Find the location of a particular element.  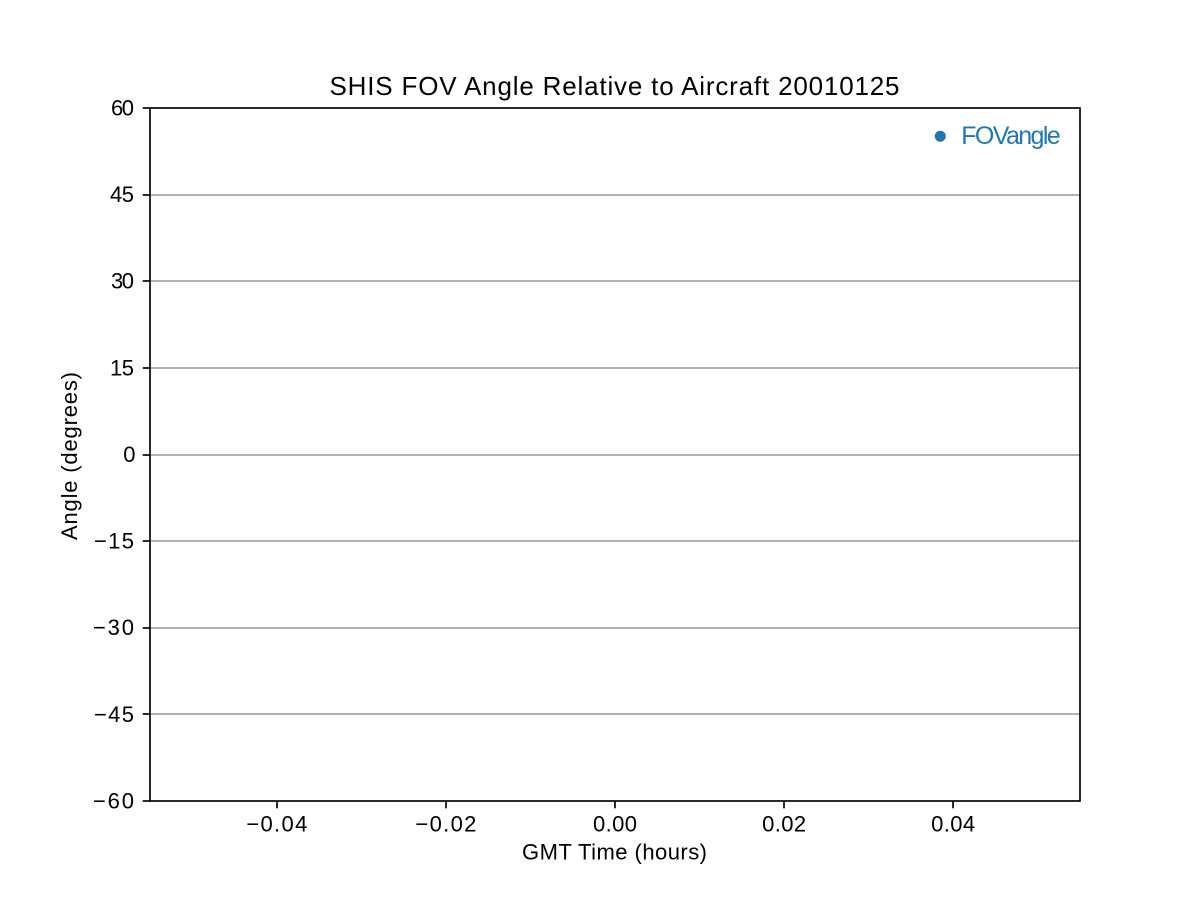

svg-text: FOVangle is located at coordinates (1010, 136).